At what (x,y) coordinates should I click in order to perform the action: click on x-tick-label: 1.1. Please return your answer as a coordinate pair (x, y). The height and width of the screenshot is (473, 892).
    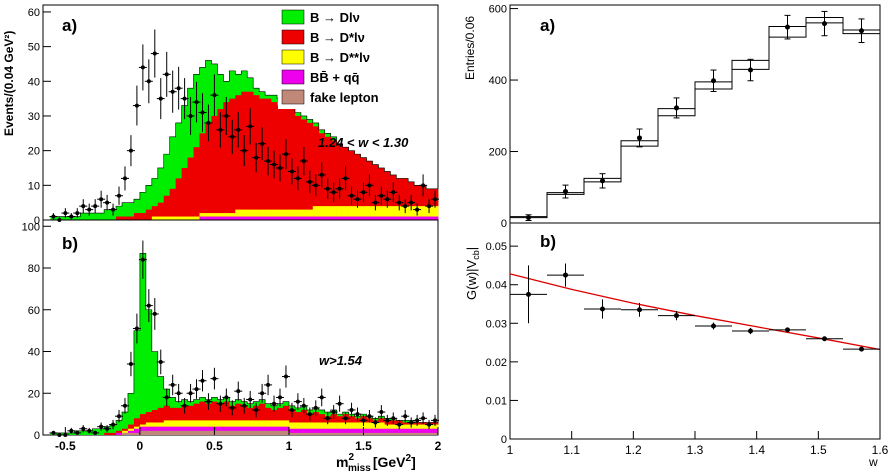
    Looking at the image, I should click on (571, 450).